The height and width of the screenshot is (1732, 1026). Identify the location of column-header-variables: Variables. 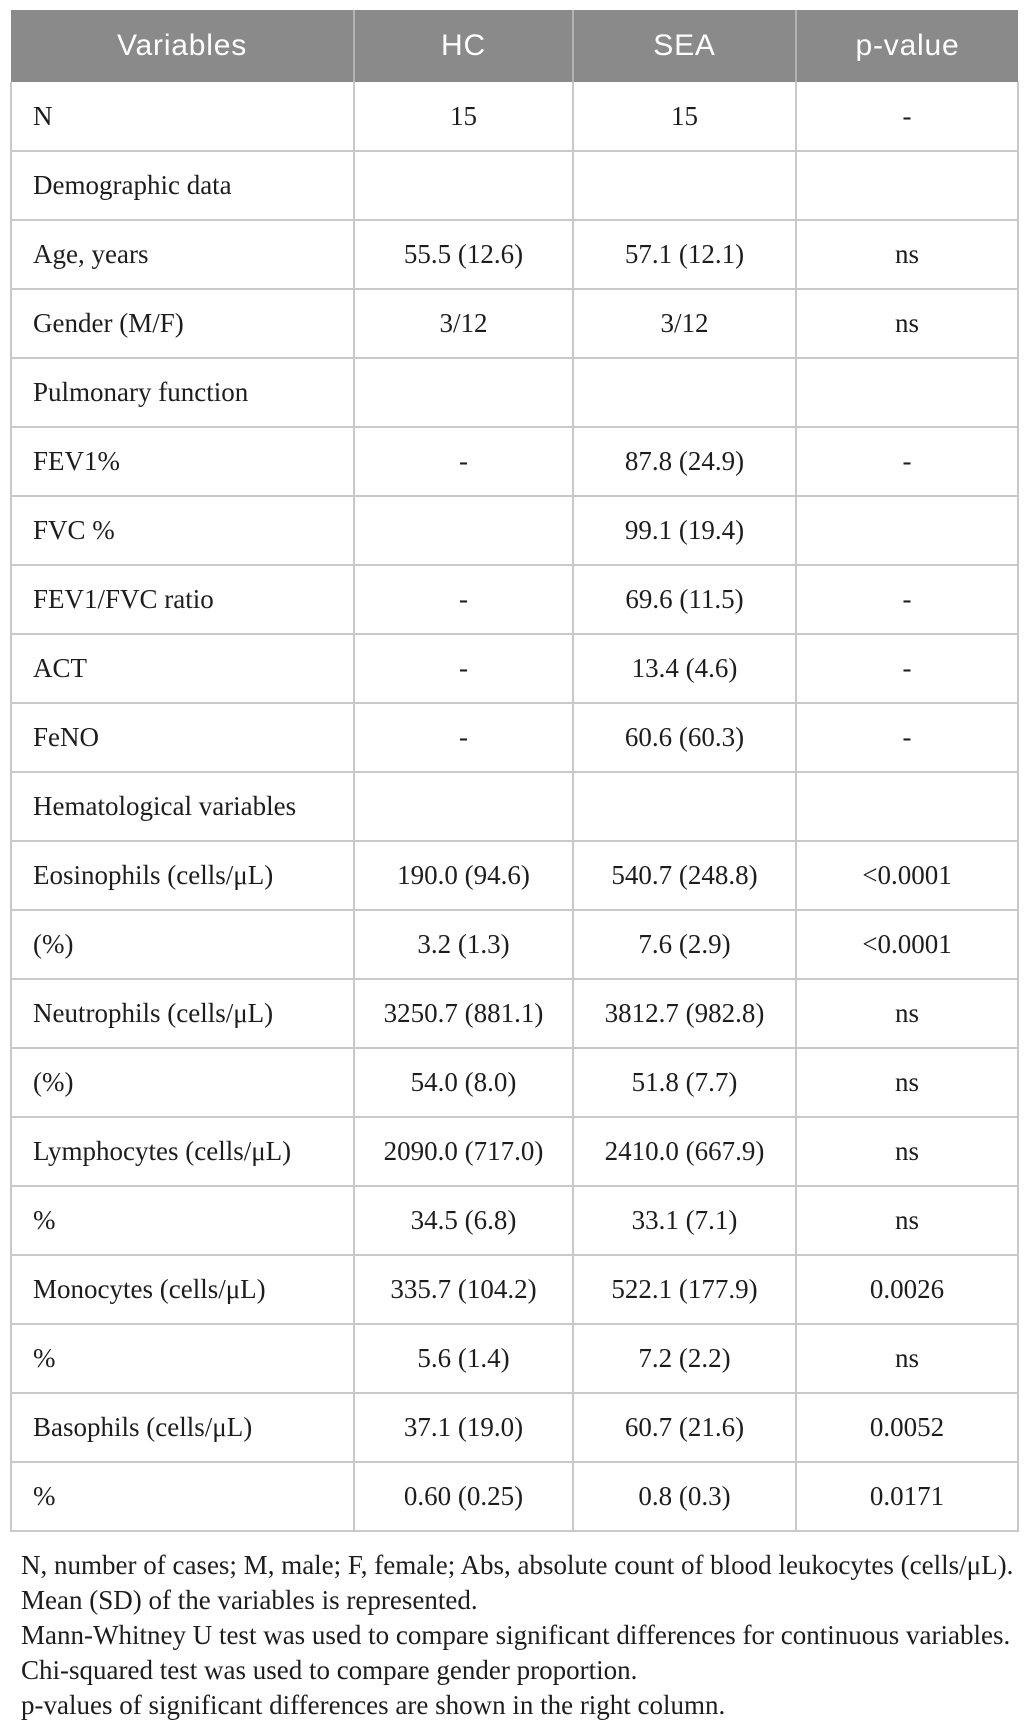
(182, 46).